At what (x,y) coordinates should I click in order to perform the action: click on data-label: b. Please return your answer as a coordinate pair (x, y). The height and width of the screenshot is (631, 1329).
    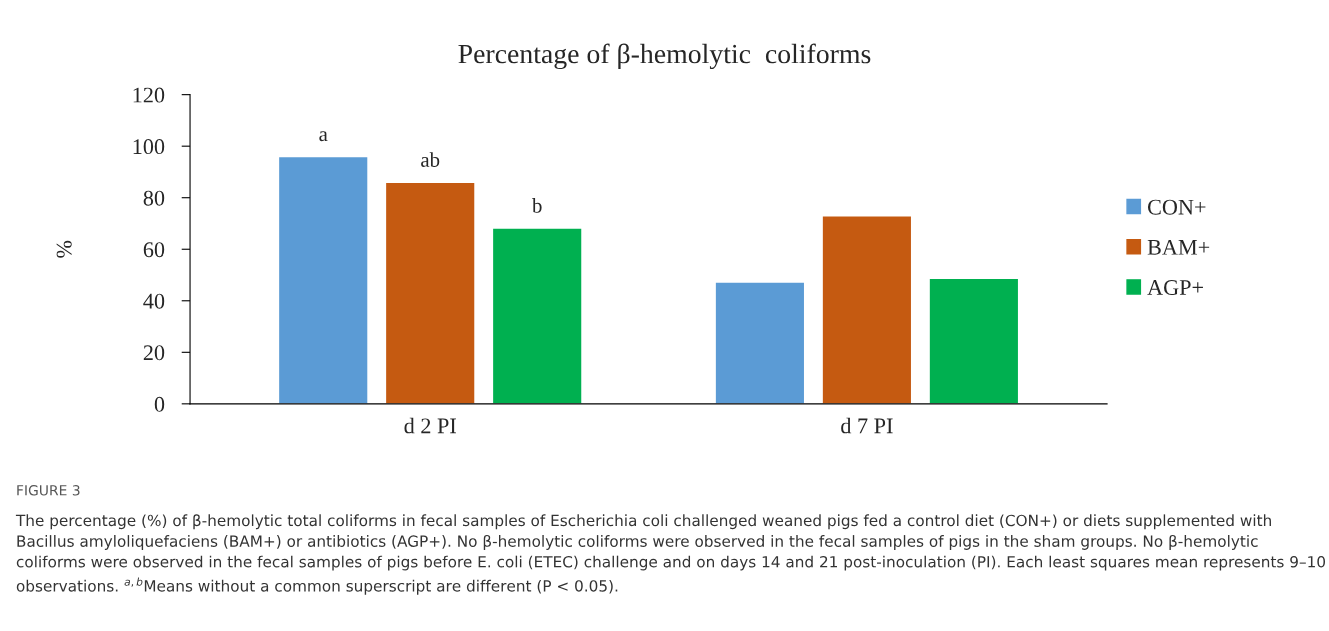
    Looking at the image, I should click on (536, 205).